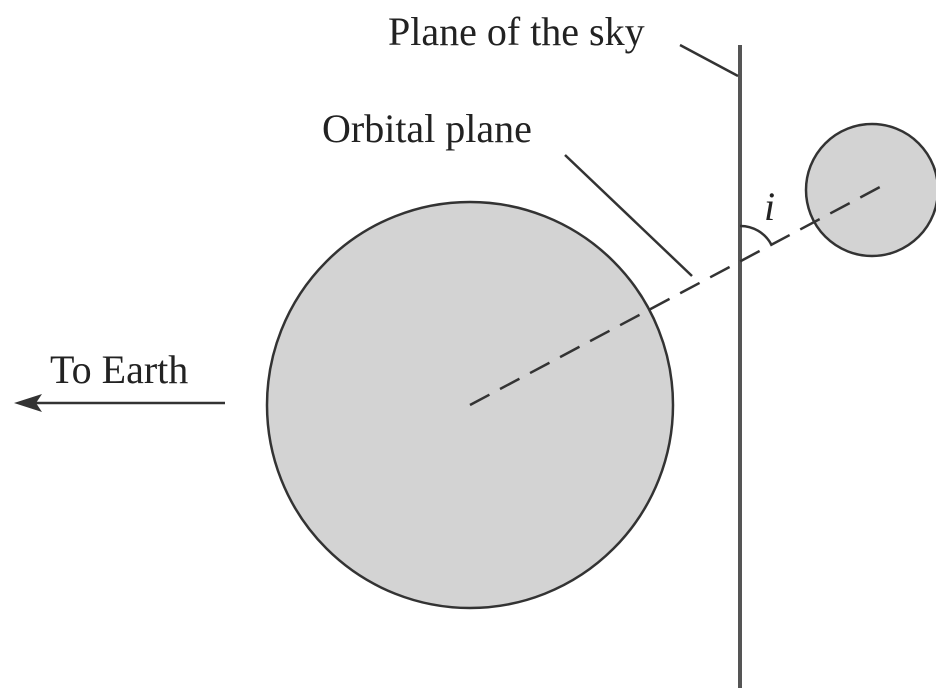  I want to click on earth-arrow-head, so click(28, 403).